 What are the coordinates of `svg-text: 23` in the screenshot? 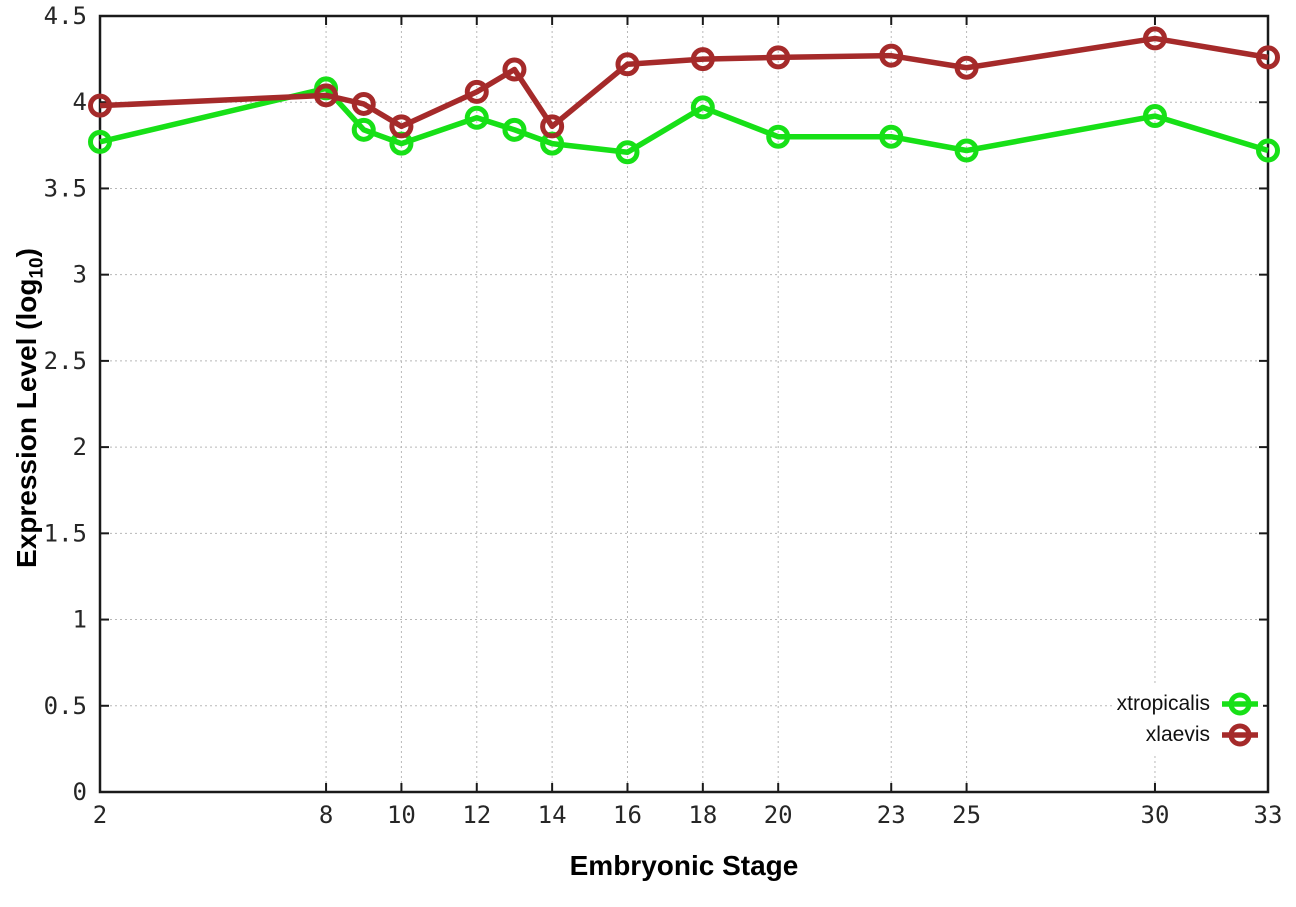 It's located at (891, 815).